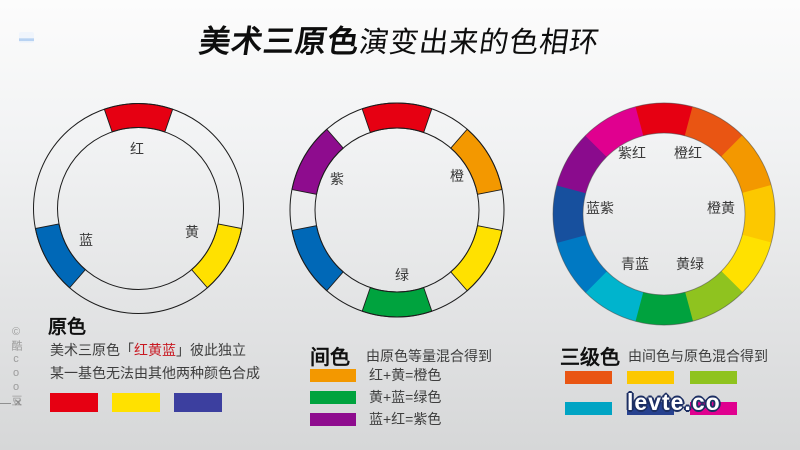  I want to click on secondary-desc: 由原色等量混合得到, so click(429, 356).